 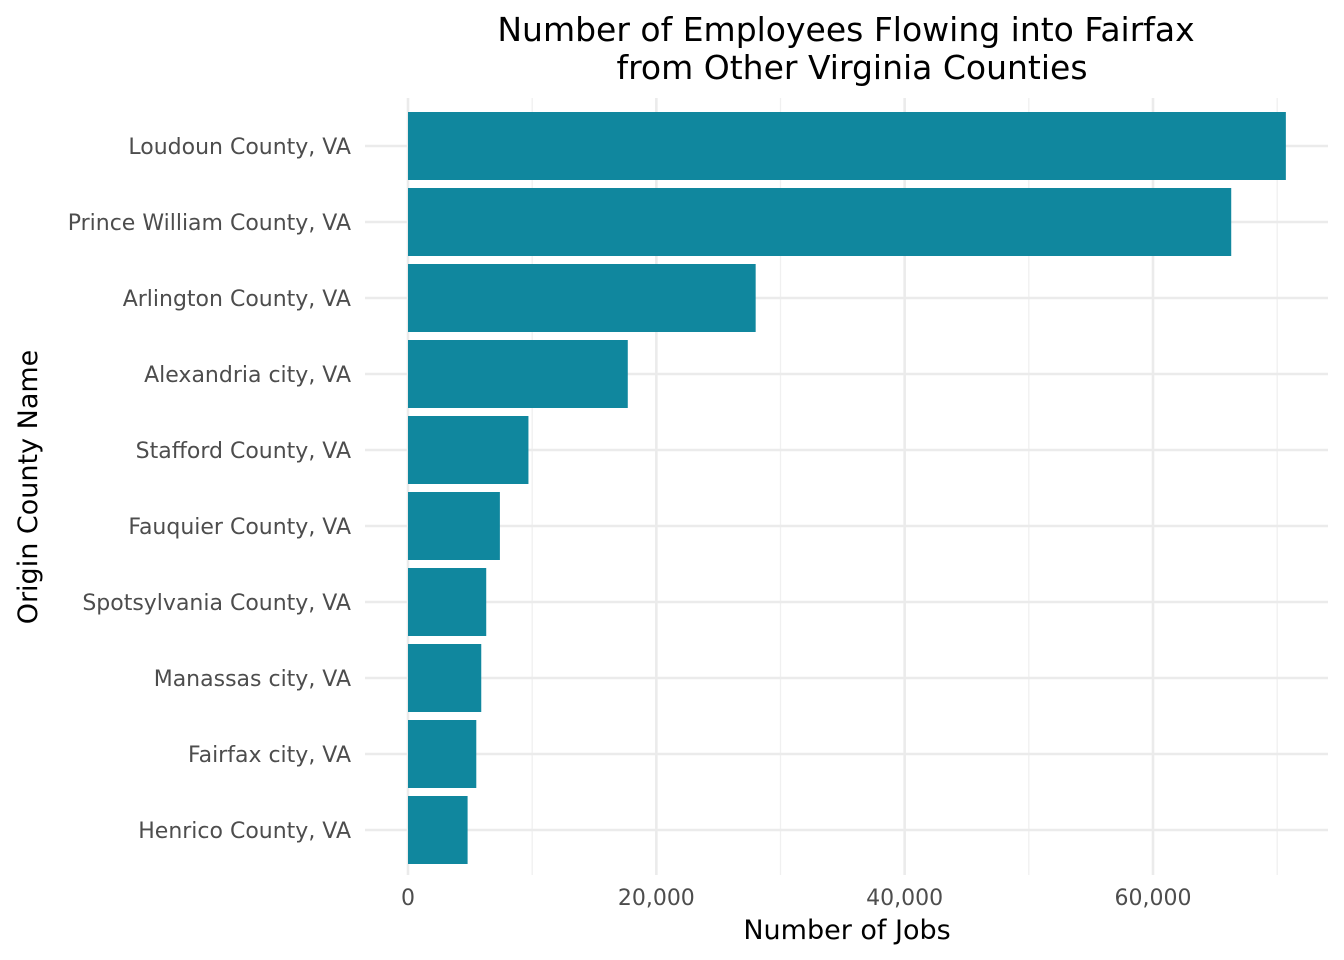 What do you see at coordinates (846, 930) in the screenshot?
I see `x-axis-title: Number of Jobs` at bounding box center [846, 930].